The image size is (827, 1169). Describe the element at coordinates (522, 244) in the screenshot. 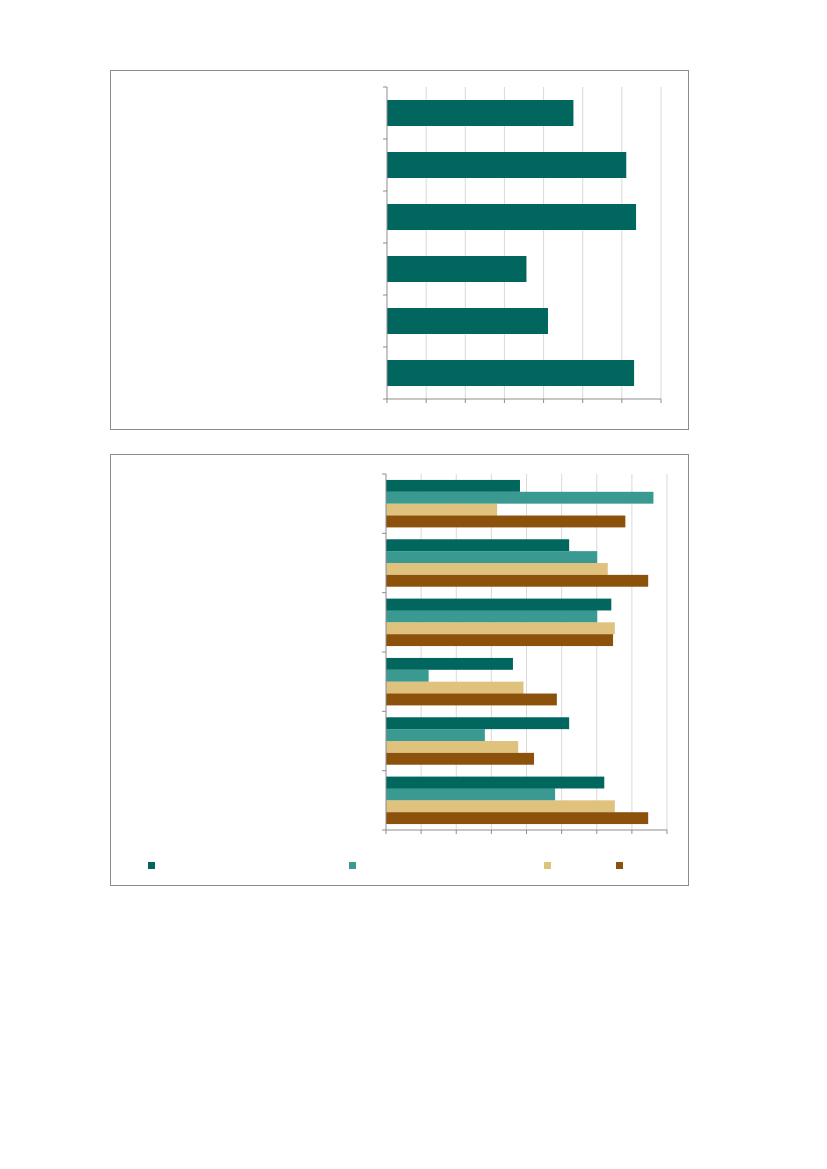

I see `chart-1-plot` at that location.